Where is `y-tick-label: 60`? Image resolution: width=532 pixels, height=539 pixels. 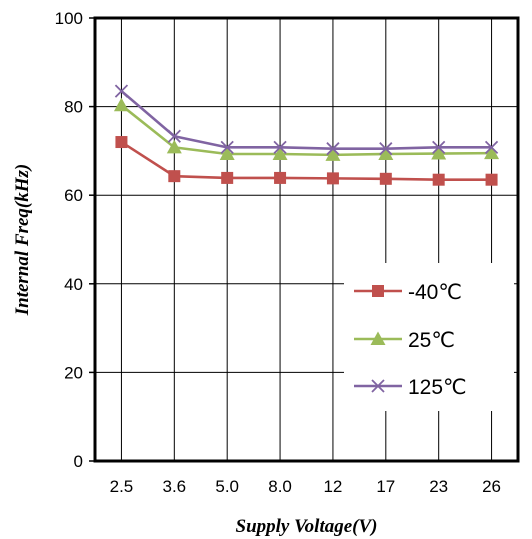 y-tick-label: 60 is located at coordinates (73, 195).